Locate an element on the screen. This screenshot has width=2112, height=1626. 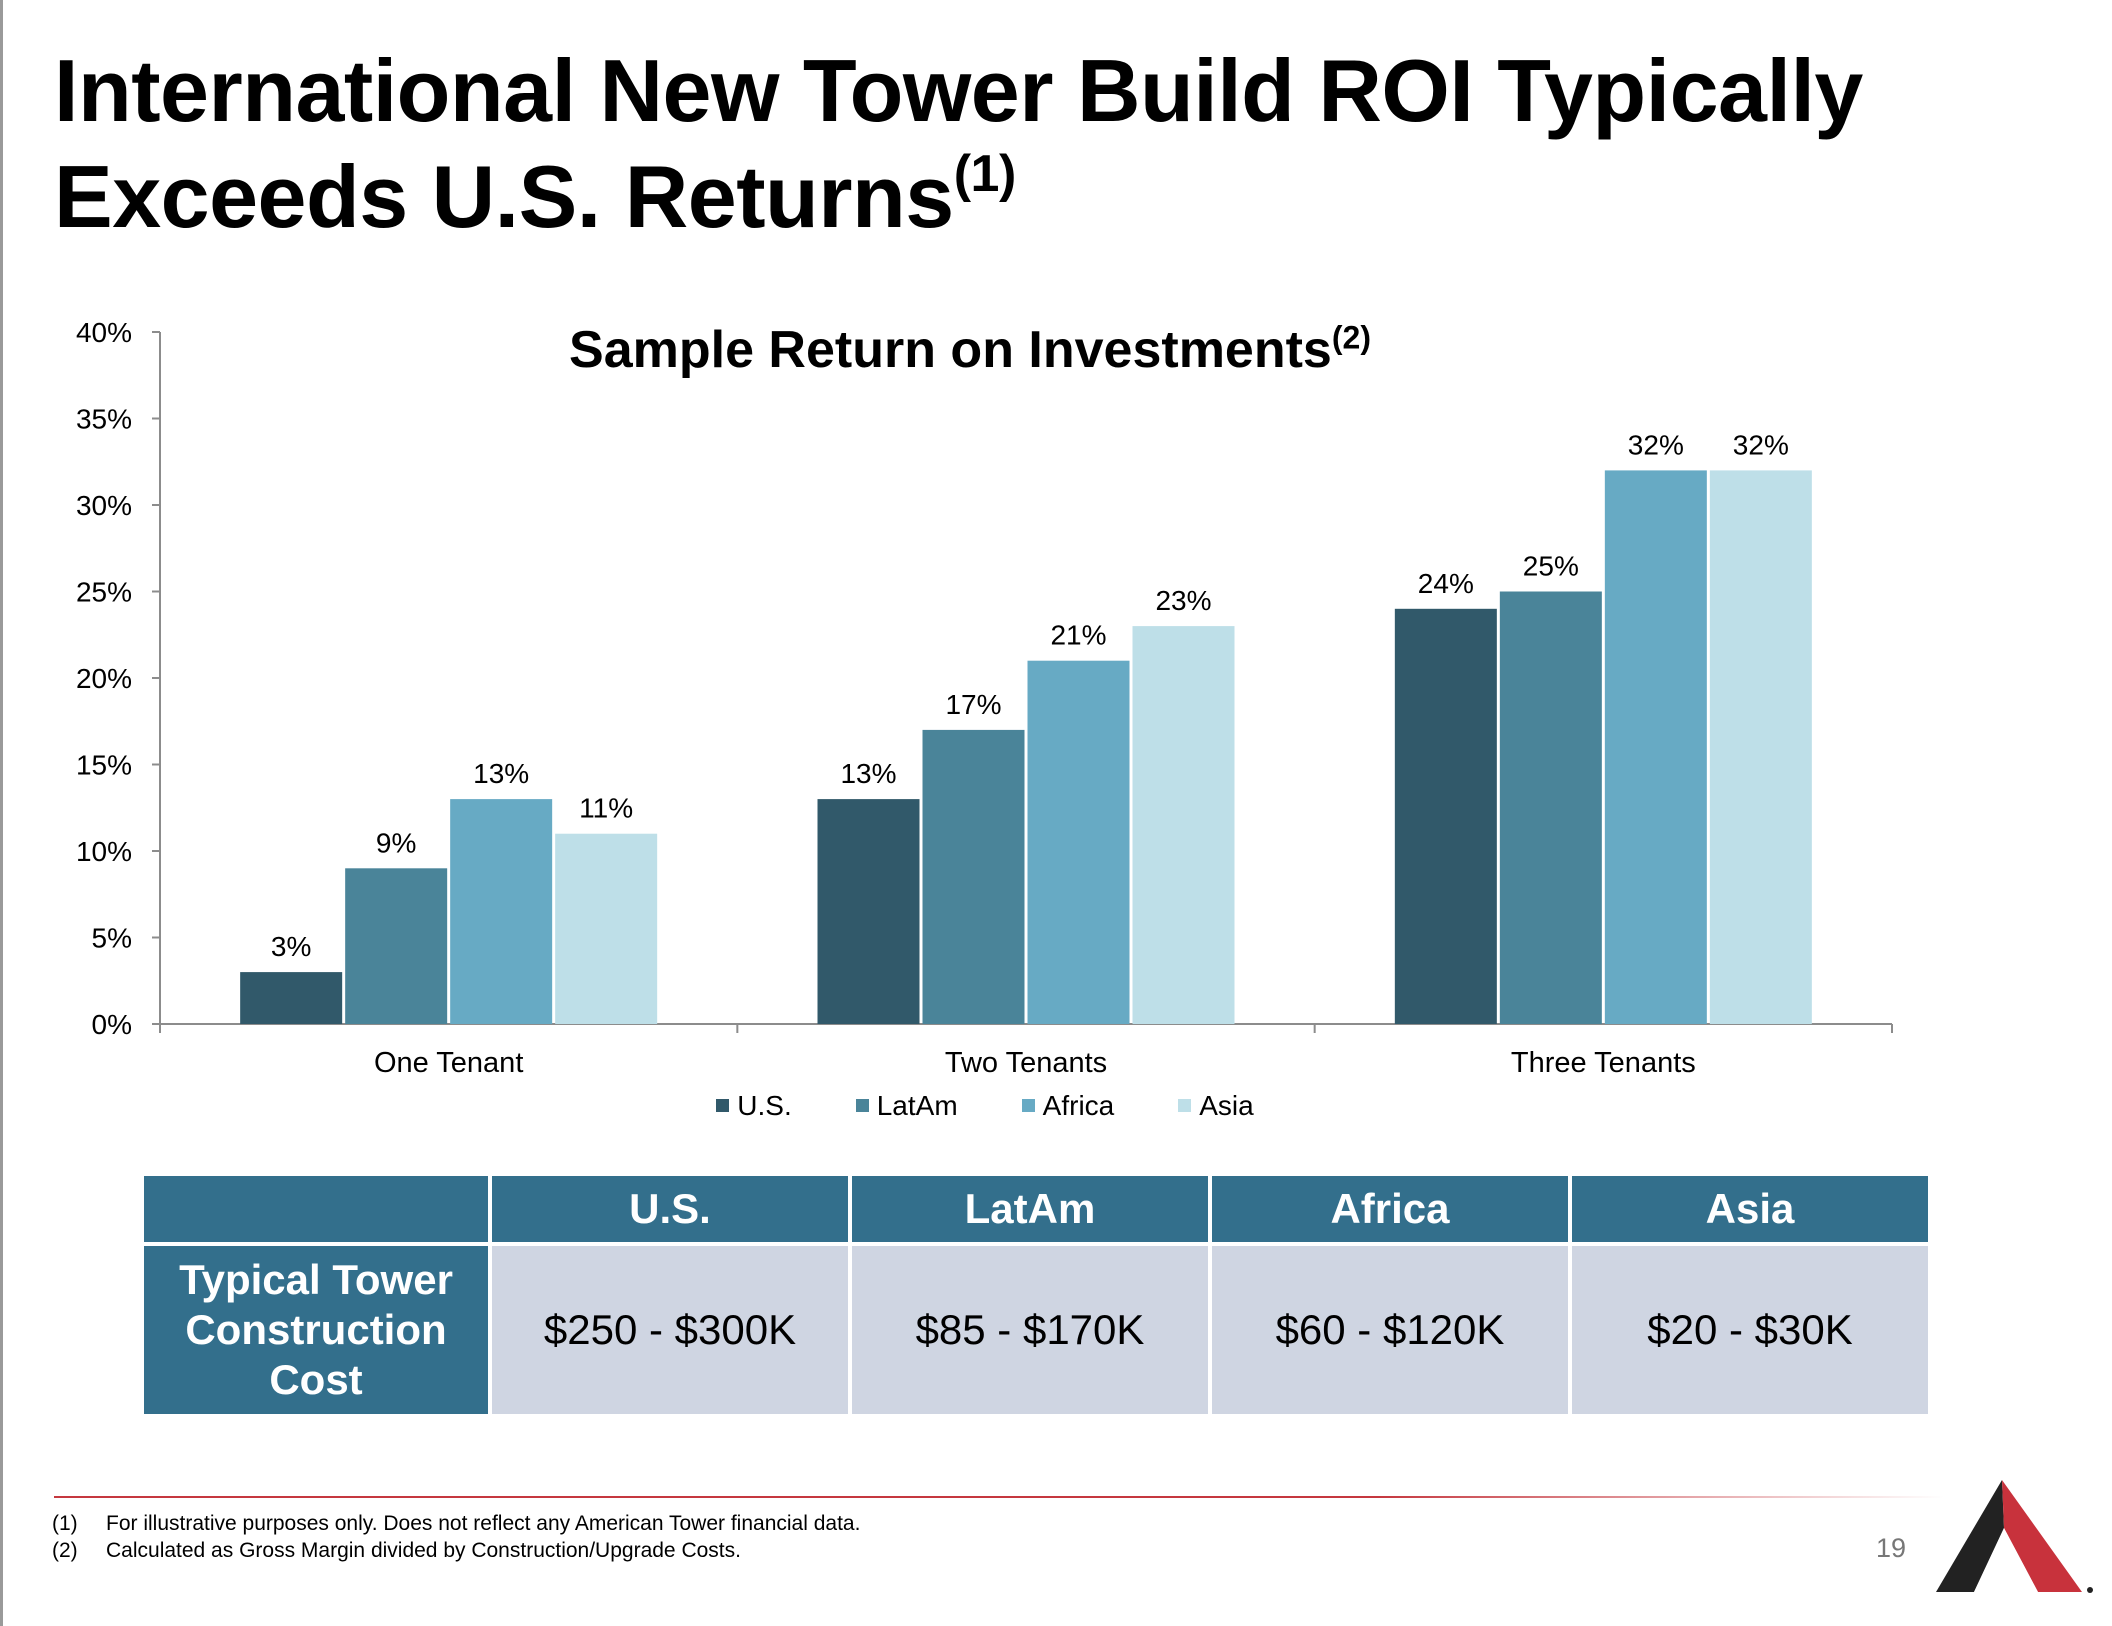
legend-item: U.S. is located at coordinates (754, 1106).